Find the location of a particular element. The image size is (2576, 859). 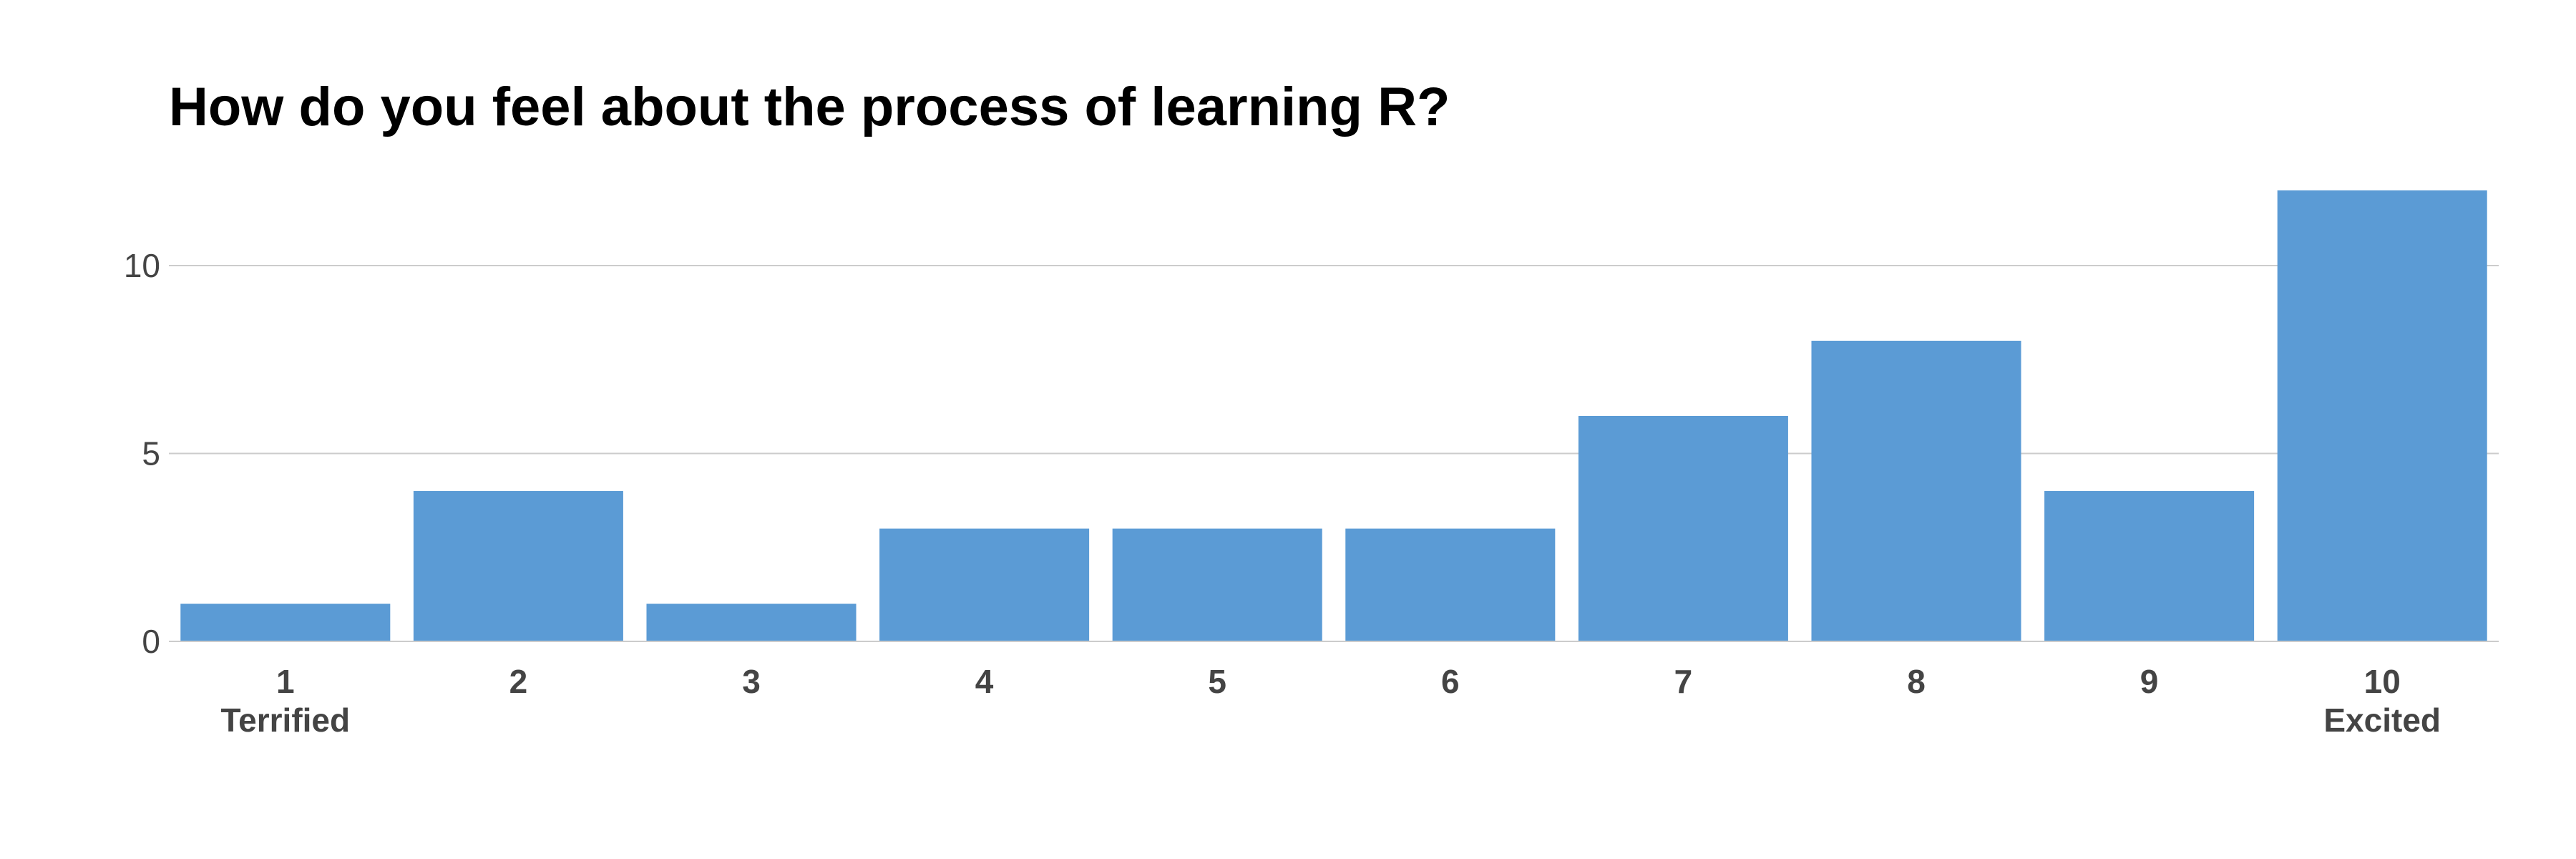

x-tick-sublabel: Terrified is located at coordinates (285, 720).